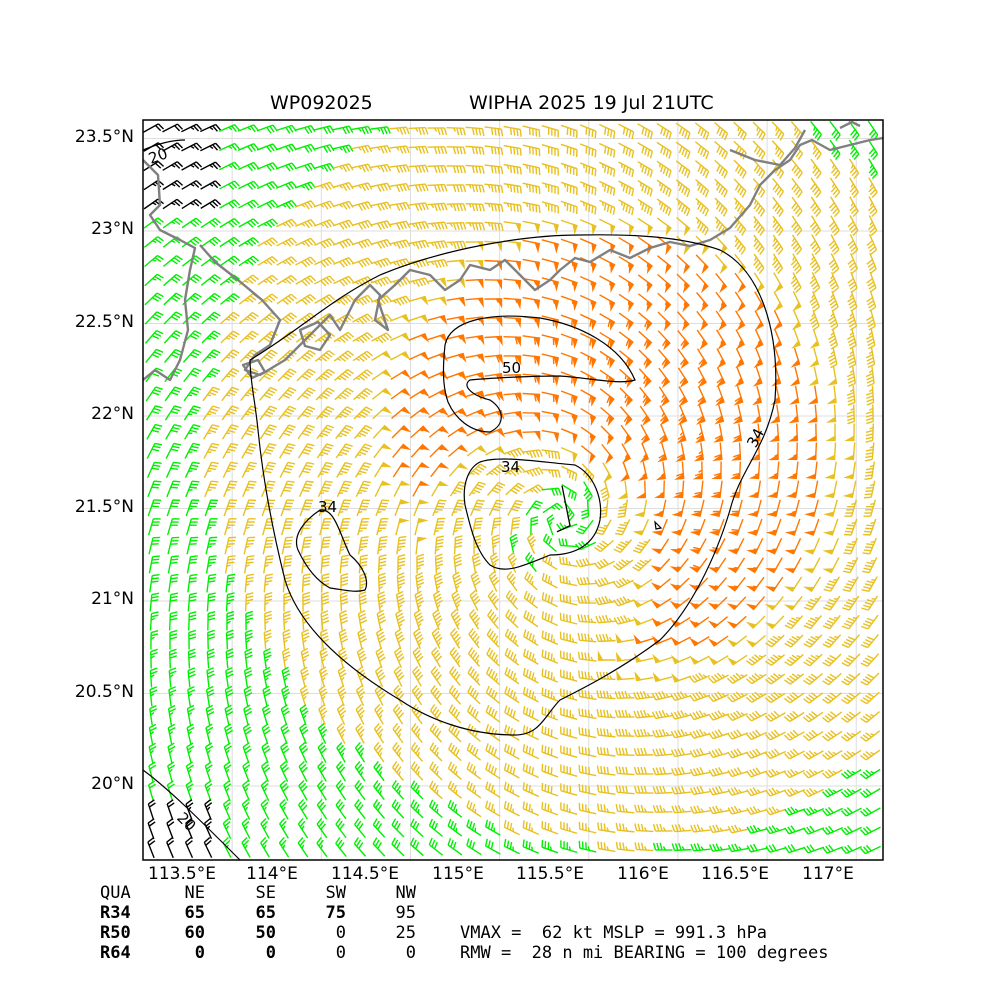  What do you see at coordinates (265, 913) in the screenshot?
I see `table-cell: 65` at bounding box center [265, 913].